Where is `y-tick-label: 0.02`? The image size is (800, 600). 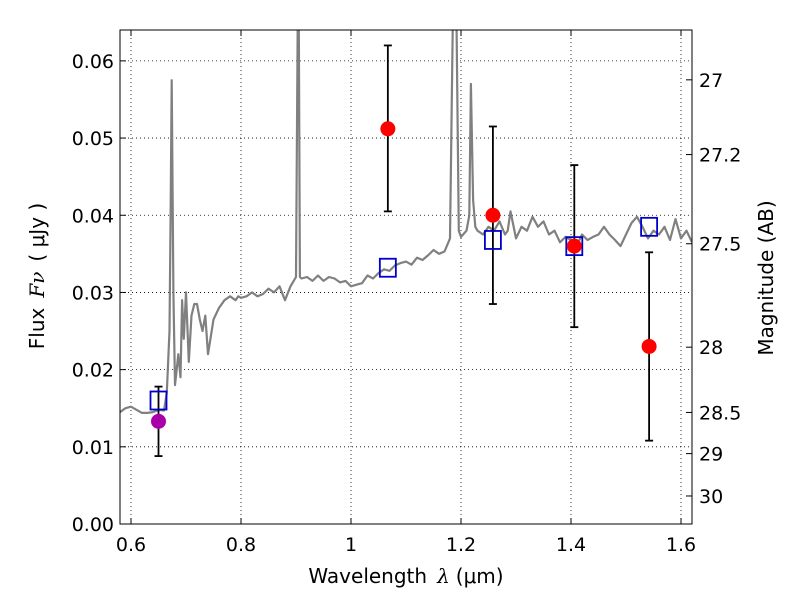
y-tick-label: 0.02 is located at coordinates (93, 371).